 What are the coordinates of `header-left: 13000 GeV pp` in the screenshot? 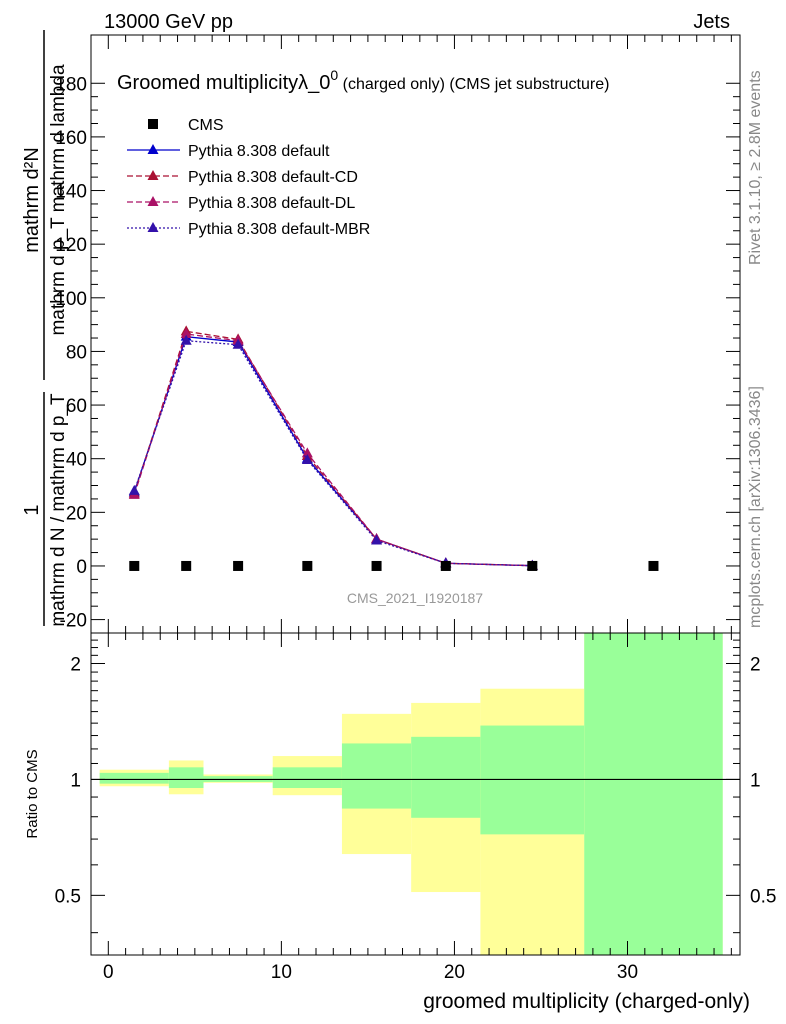 It's located at (168, 22).